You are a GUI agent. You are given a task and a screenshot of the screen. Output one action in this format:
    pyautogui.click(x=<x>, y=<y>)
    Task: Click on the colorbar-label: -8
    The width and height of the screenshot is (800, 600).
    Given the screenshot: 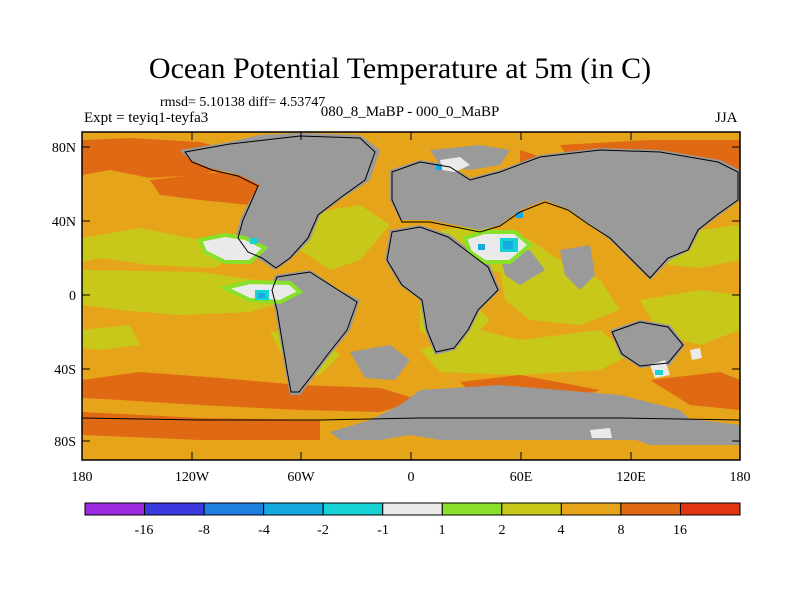 What is the action you would take?
    pyautogui.click(x=204, y=530)
    